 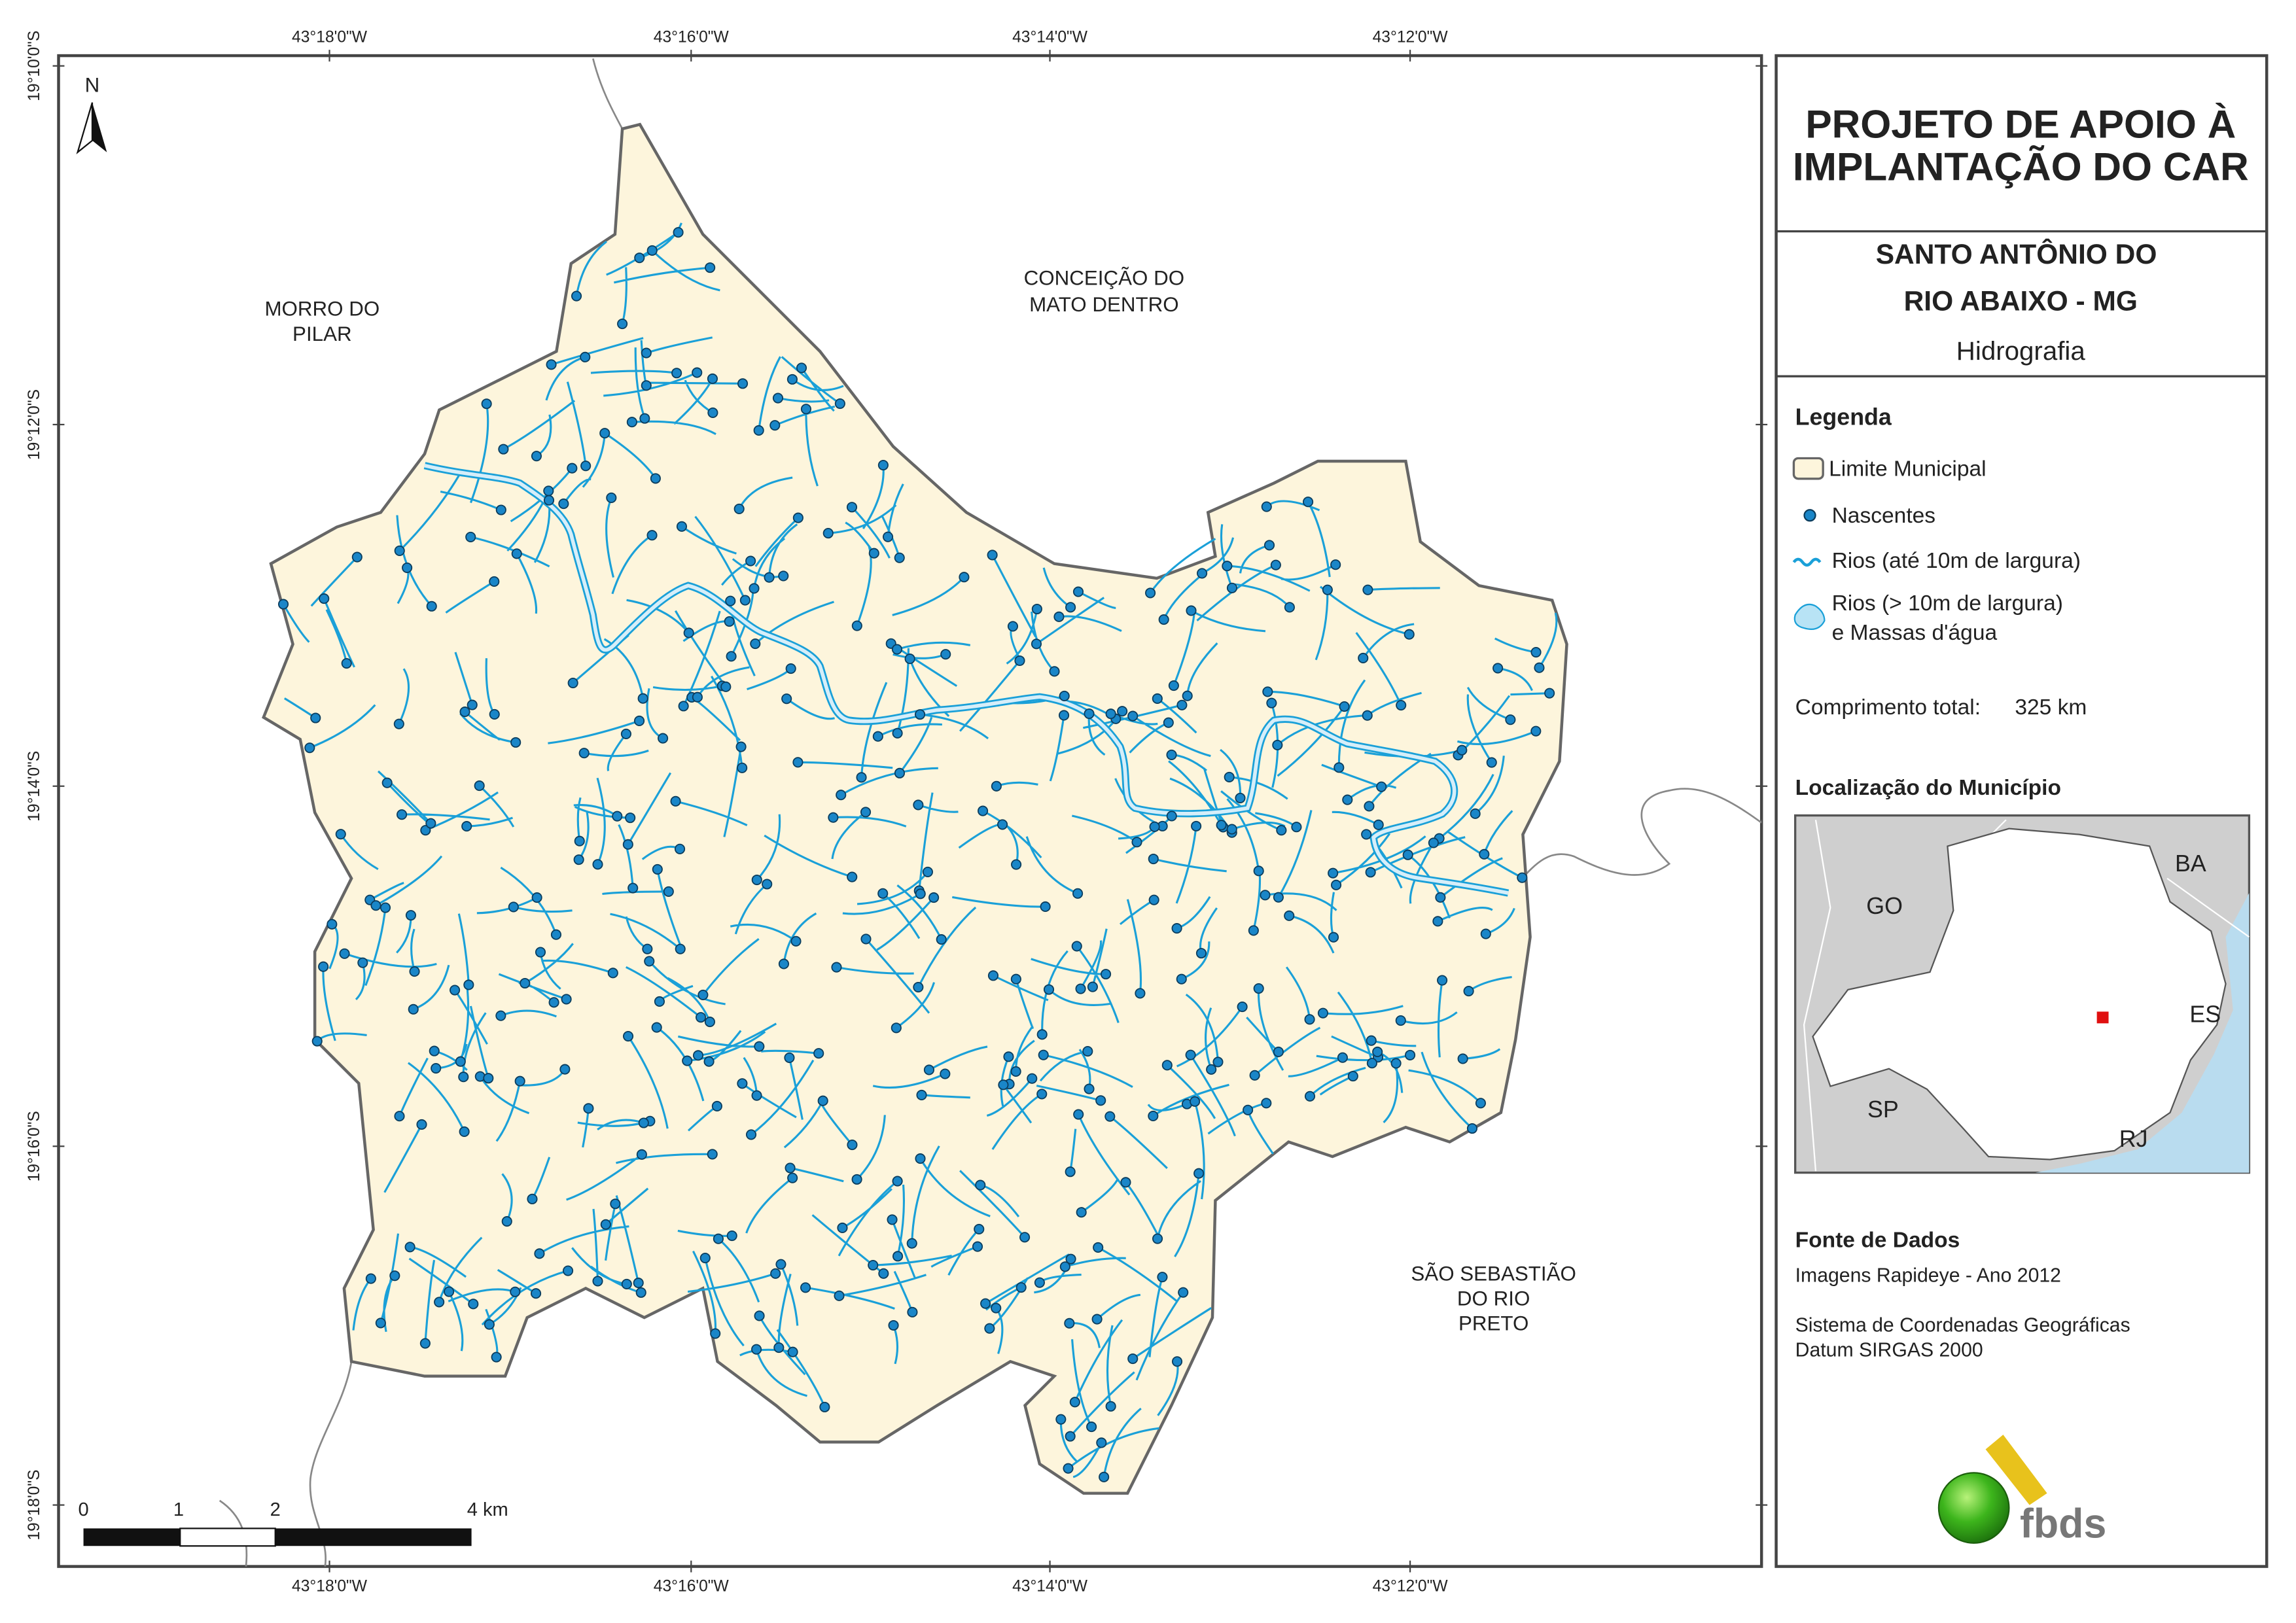 I want to click on scale-label: 2, so click(x=275, y=1510).